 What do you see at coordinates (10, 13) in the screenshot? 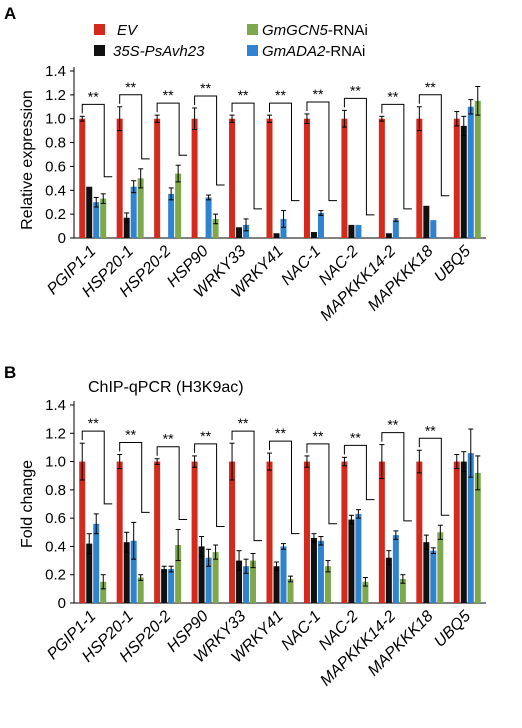
I see `panel-label-a: A` at bounding box center [10, 13].